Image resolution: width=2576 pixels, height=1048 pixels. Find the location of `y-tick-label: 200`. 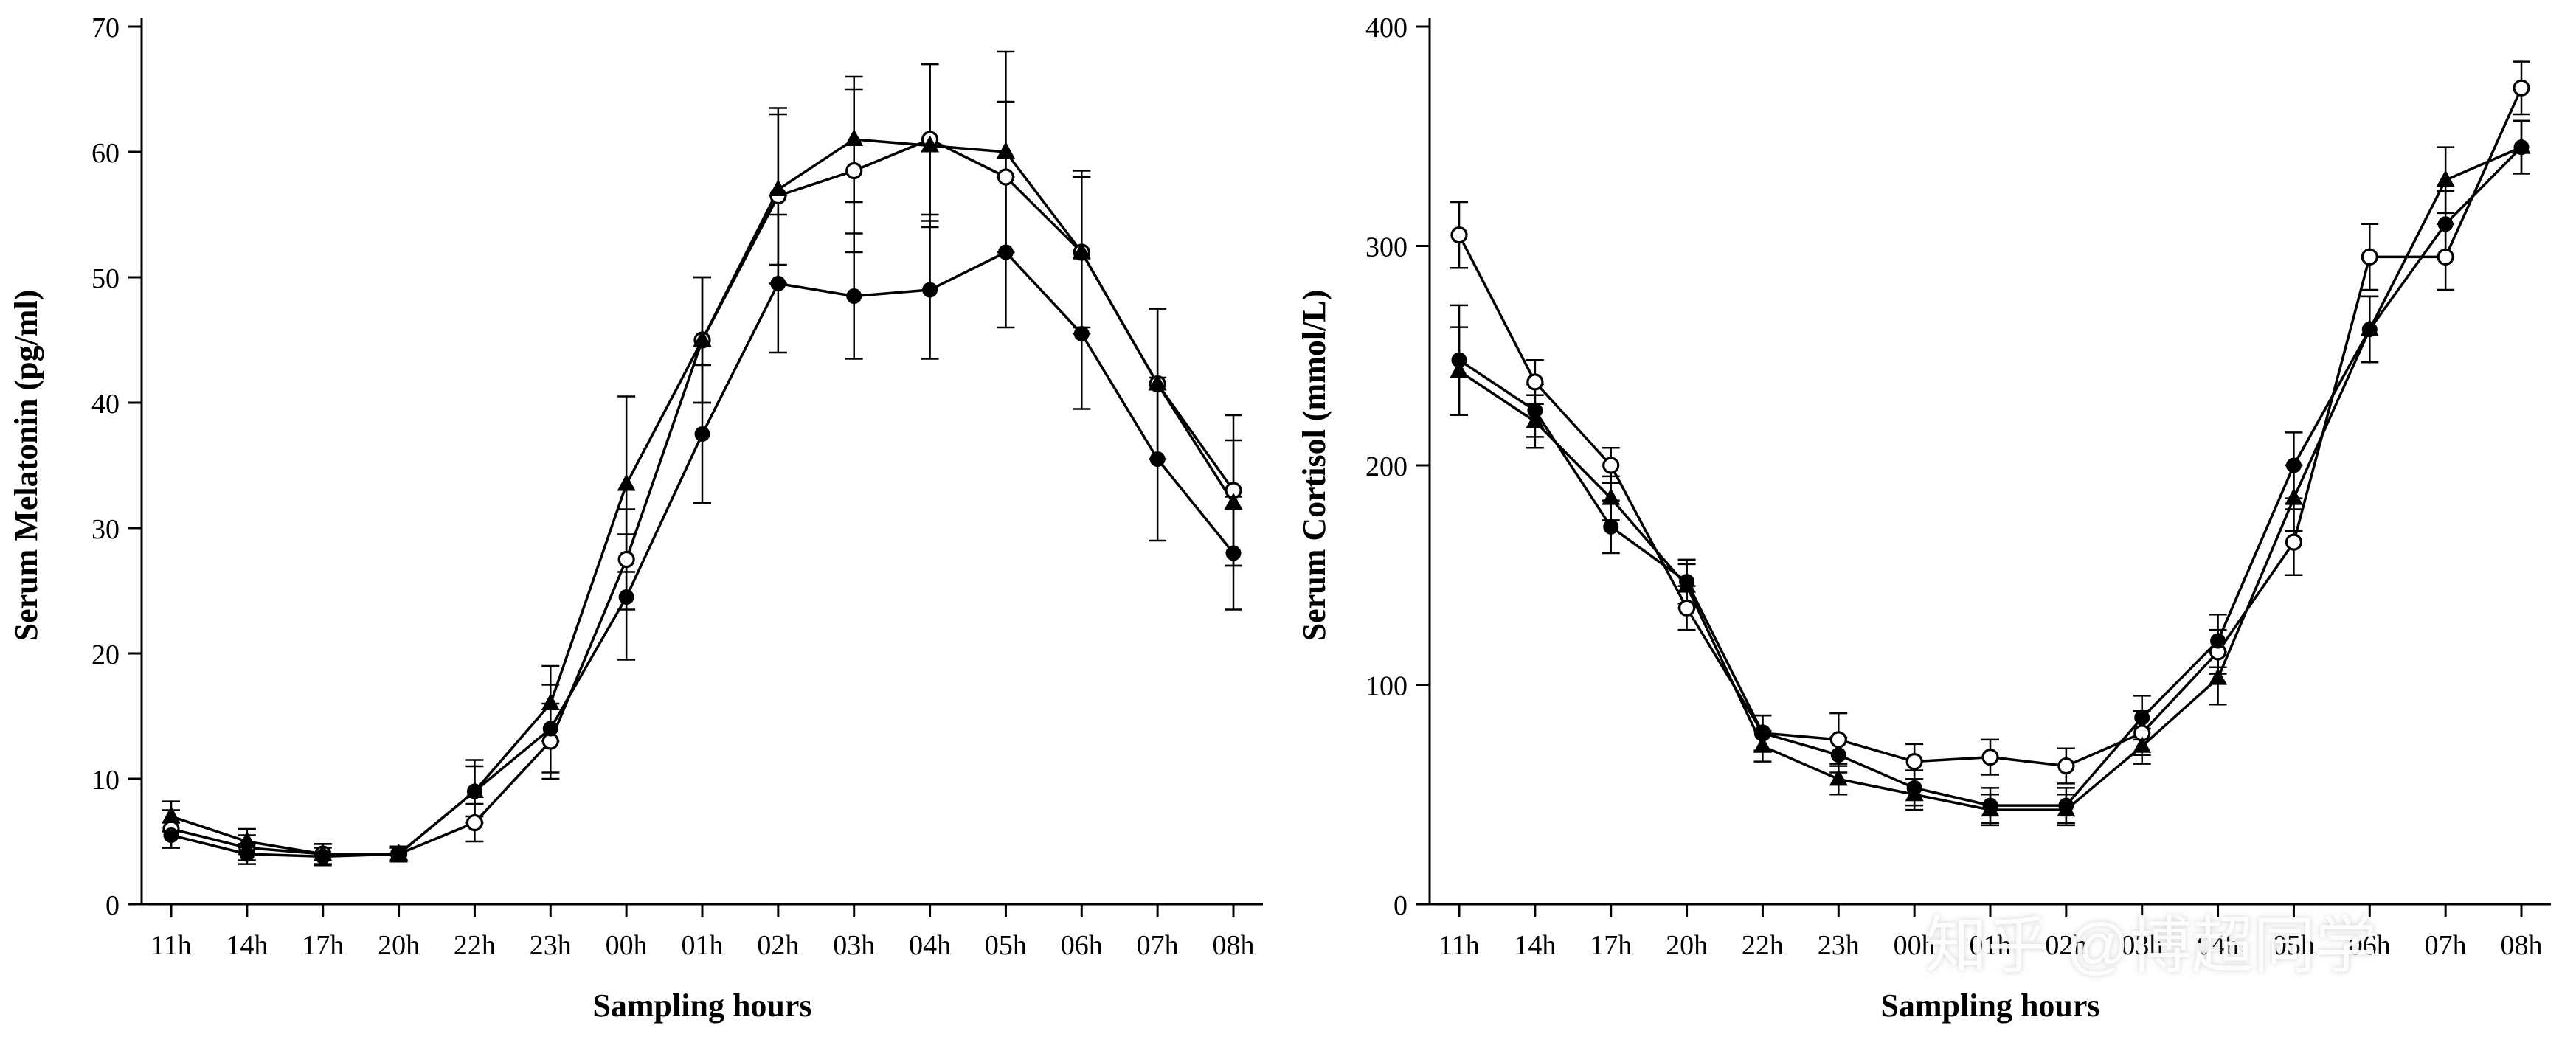

y-tick-label: 200 is located at coordinates (1387, 467).